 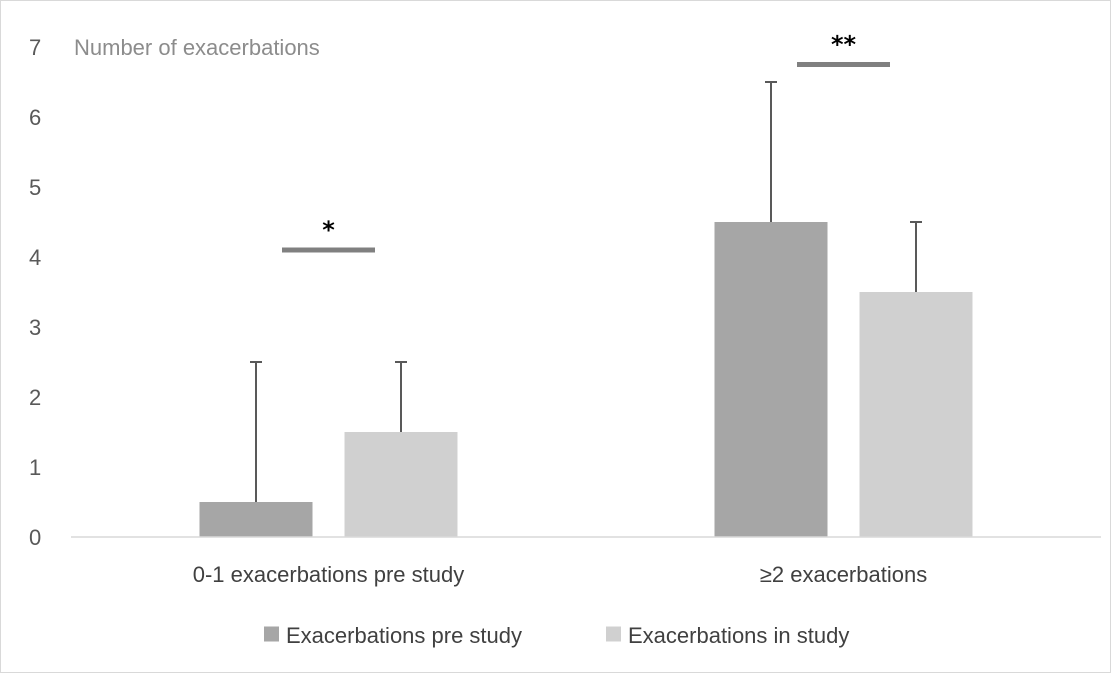 What do you see at coordinates (35, 257) in the screenshot?
I see `y-tick-label: 4` at bounding box center [35, 257].